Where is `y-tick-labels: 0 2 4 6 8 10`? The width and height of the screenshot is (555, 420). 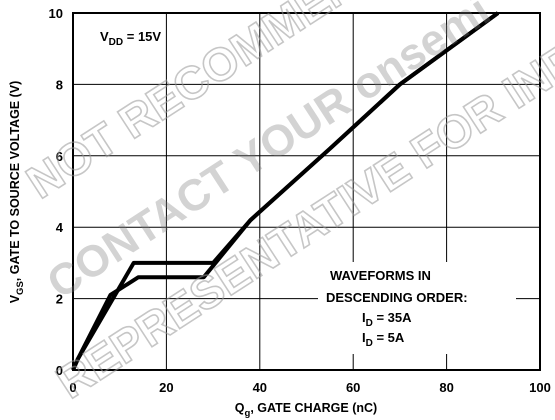 y-tick-labels: 0 2 4 6 8 10 is located at coordinates (56, 192).